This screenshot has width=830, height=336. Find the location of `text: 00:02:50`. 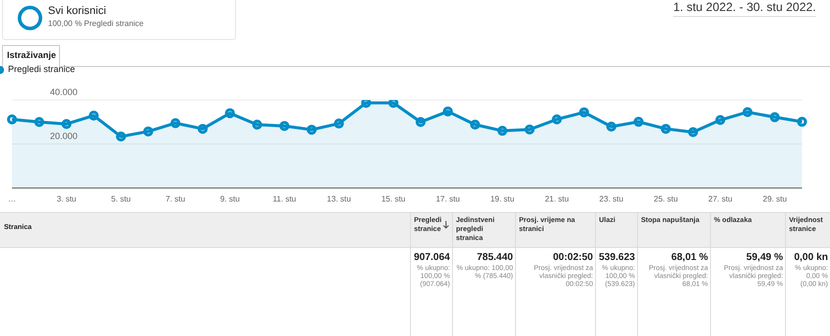

text: 00:02:50 is located at coordinates (572, 257).